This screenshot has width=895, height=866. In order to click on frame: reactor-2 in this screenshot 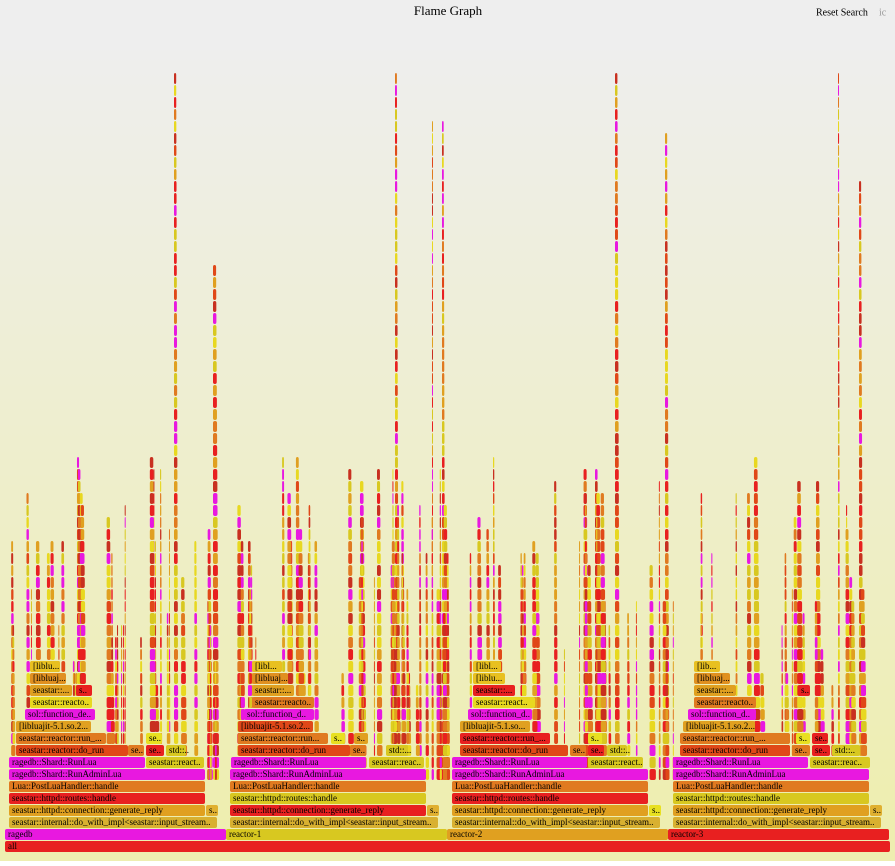, I will do `click(557, 834)`.